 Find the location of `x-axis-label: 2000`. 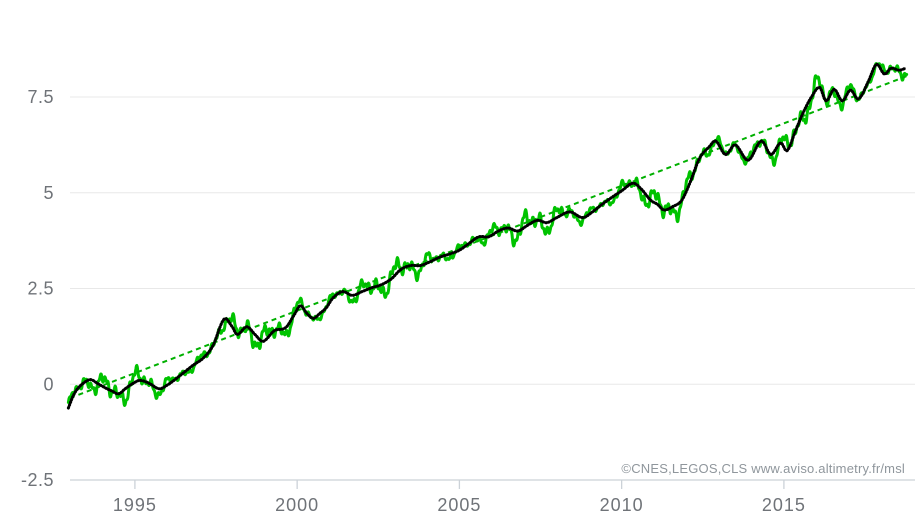

x-axis-label: 2000 is located at coordinates (297, 505).